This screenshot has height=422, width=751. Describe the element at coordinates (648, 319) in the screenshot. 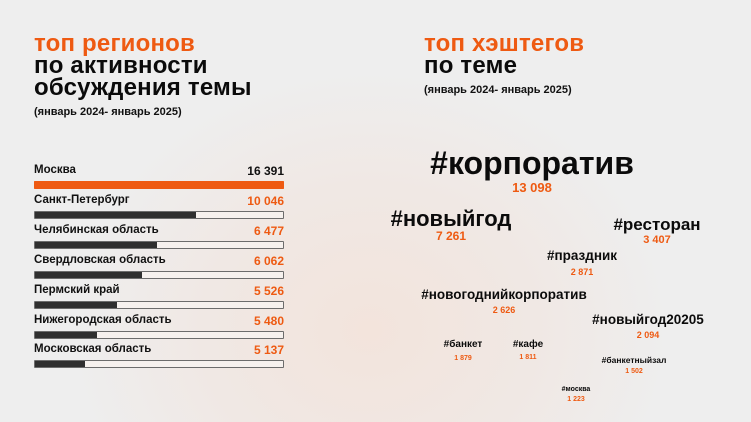

I see `hashtag-label: #новыйгод20205` at that location.